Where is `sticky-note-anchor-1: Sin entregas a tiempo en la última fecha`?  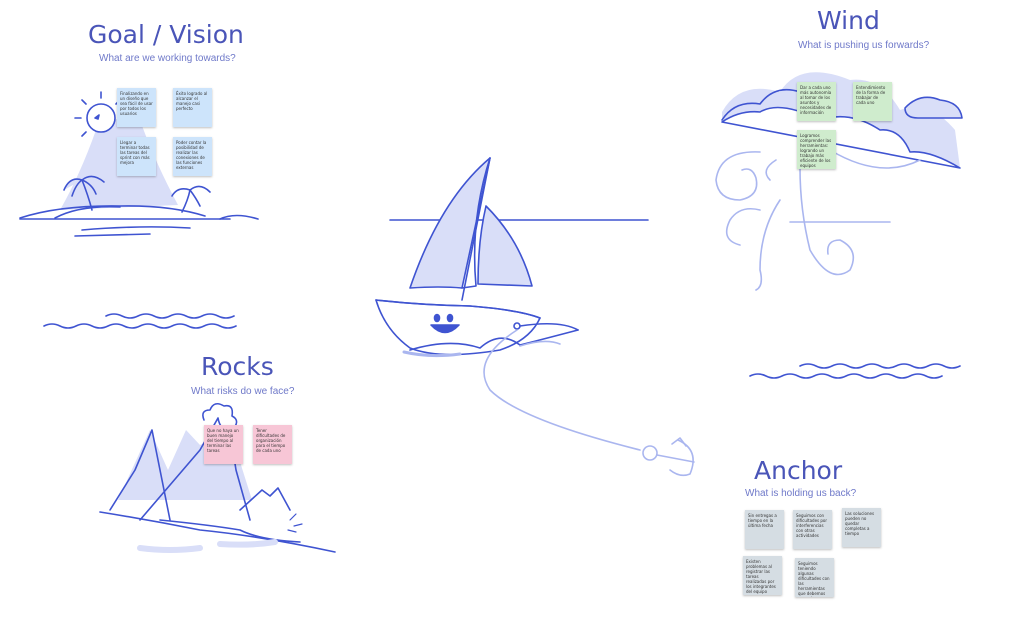
sticky-note-anchor-1: Sin entregas a tiempo en la última fecha is located at coordinates (764, 529).